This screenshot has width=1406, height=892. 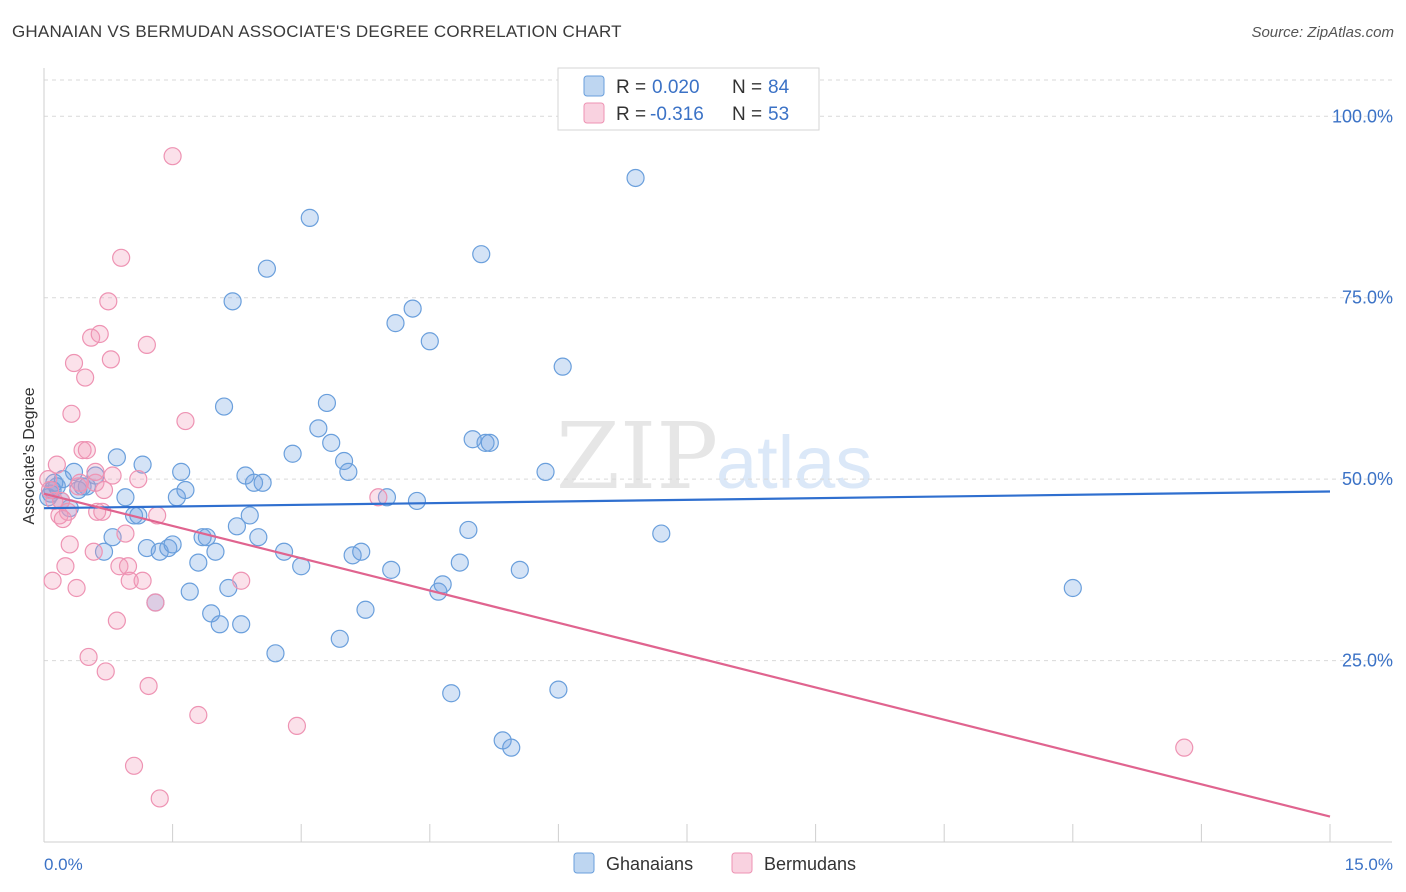 I want to click on legend-r-label-bermudans: R =, so click(x=631, y=114).